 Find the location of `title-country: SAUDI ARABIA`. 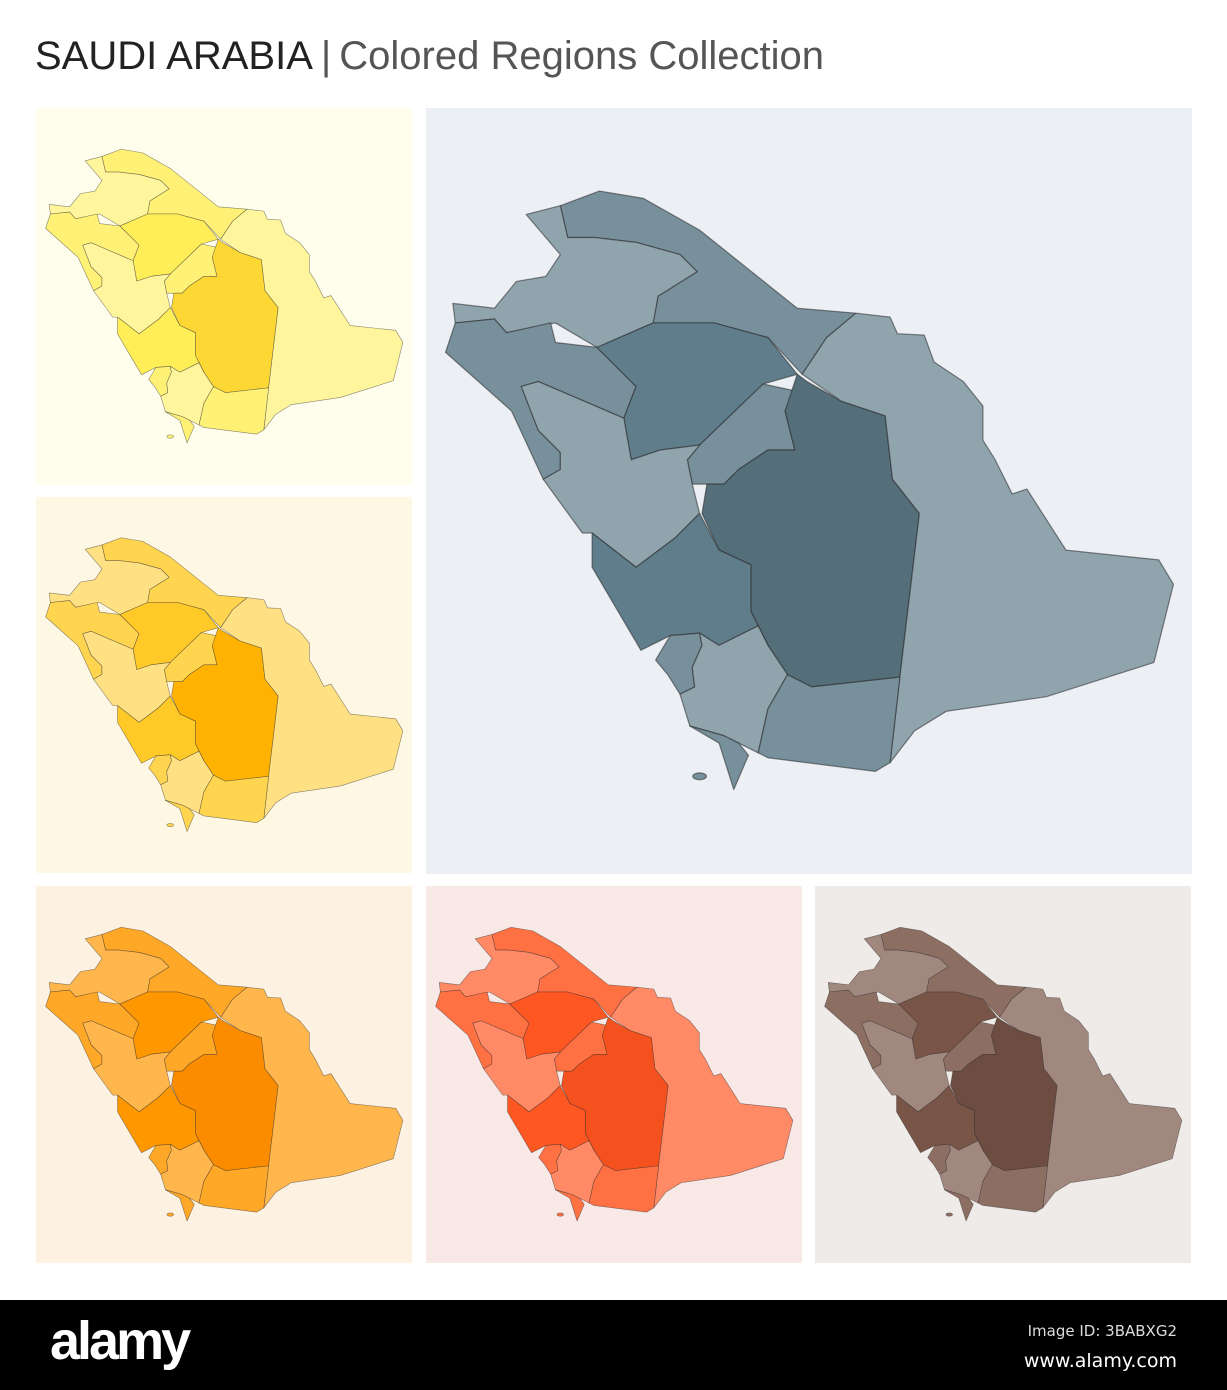

title-country: SAUDI ARABIA is located at coordinates (174, 56).